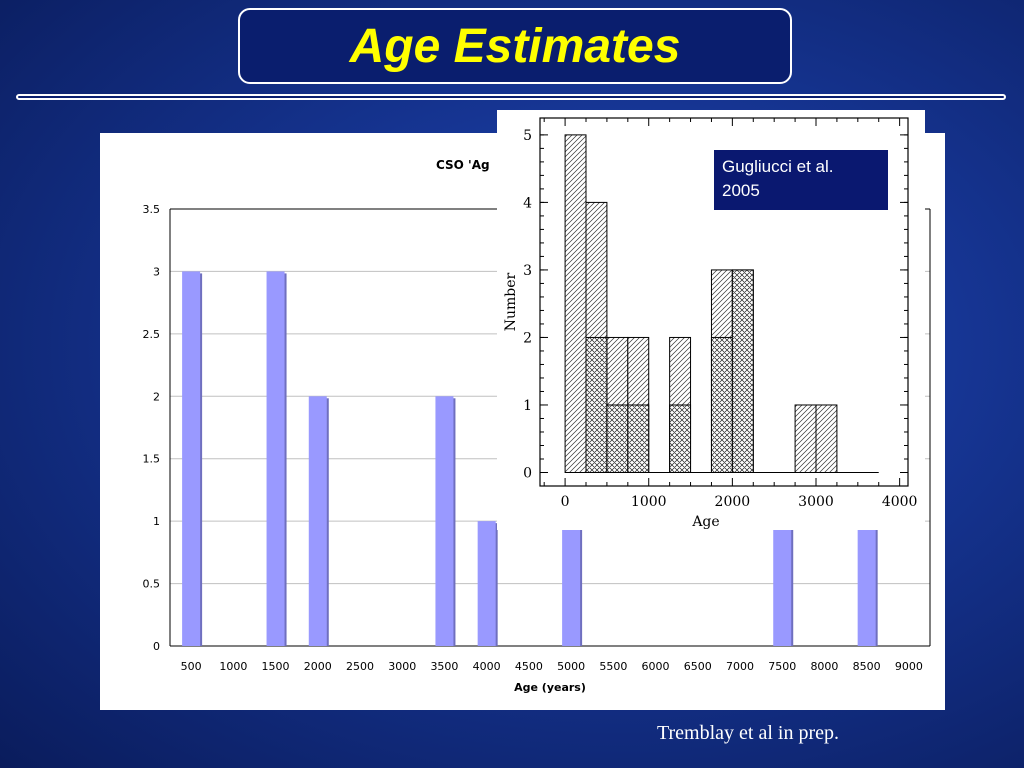 This screenshot has height=768, width=1024. Describe the element at coordinates (656, 666) in the screenshot. I see `x-tick-label: 6000` at that location.